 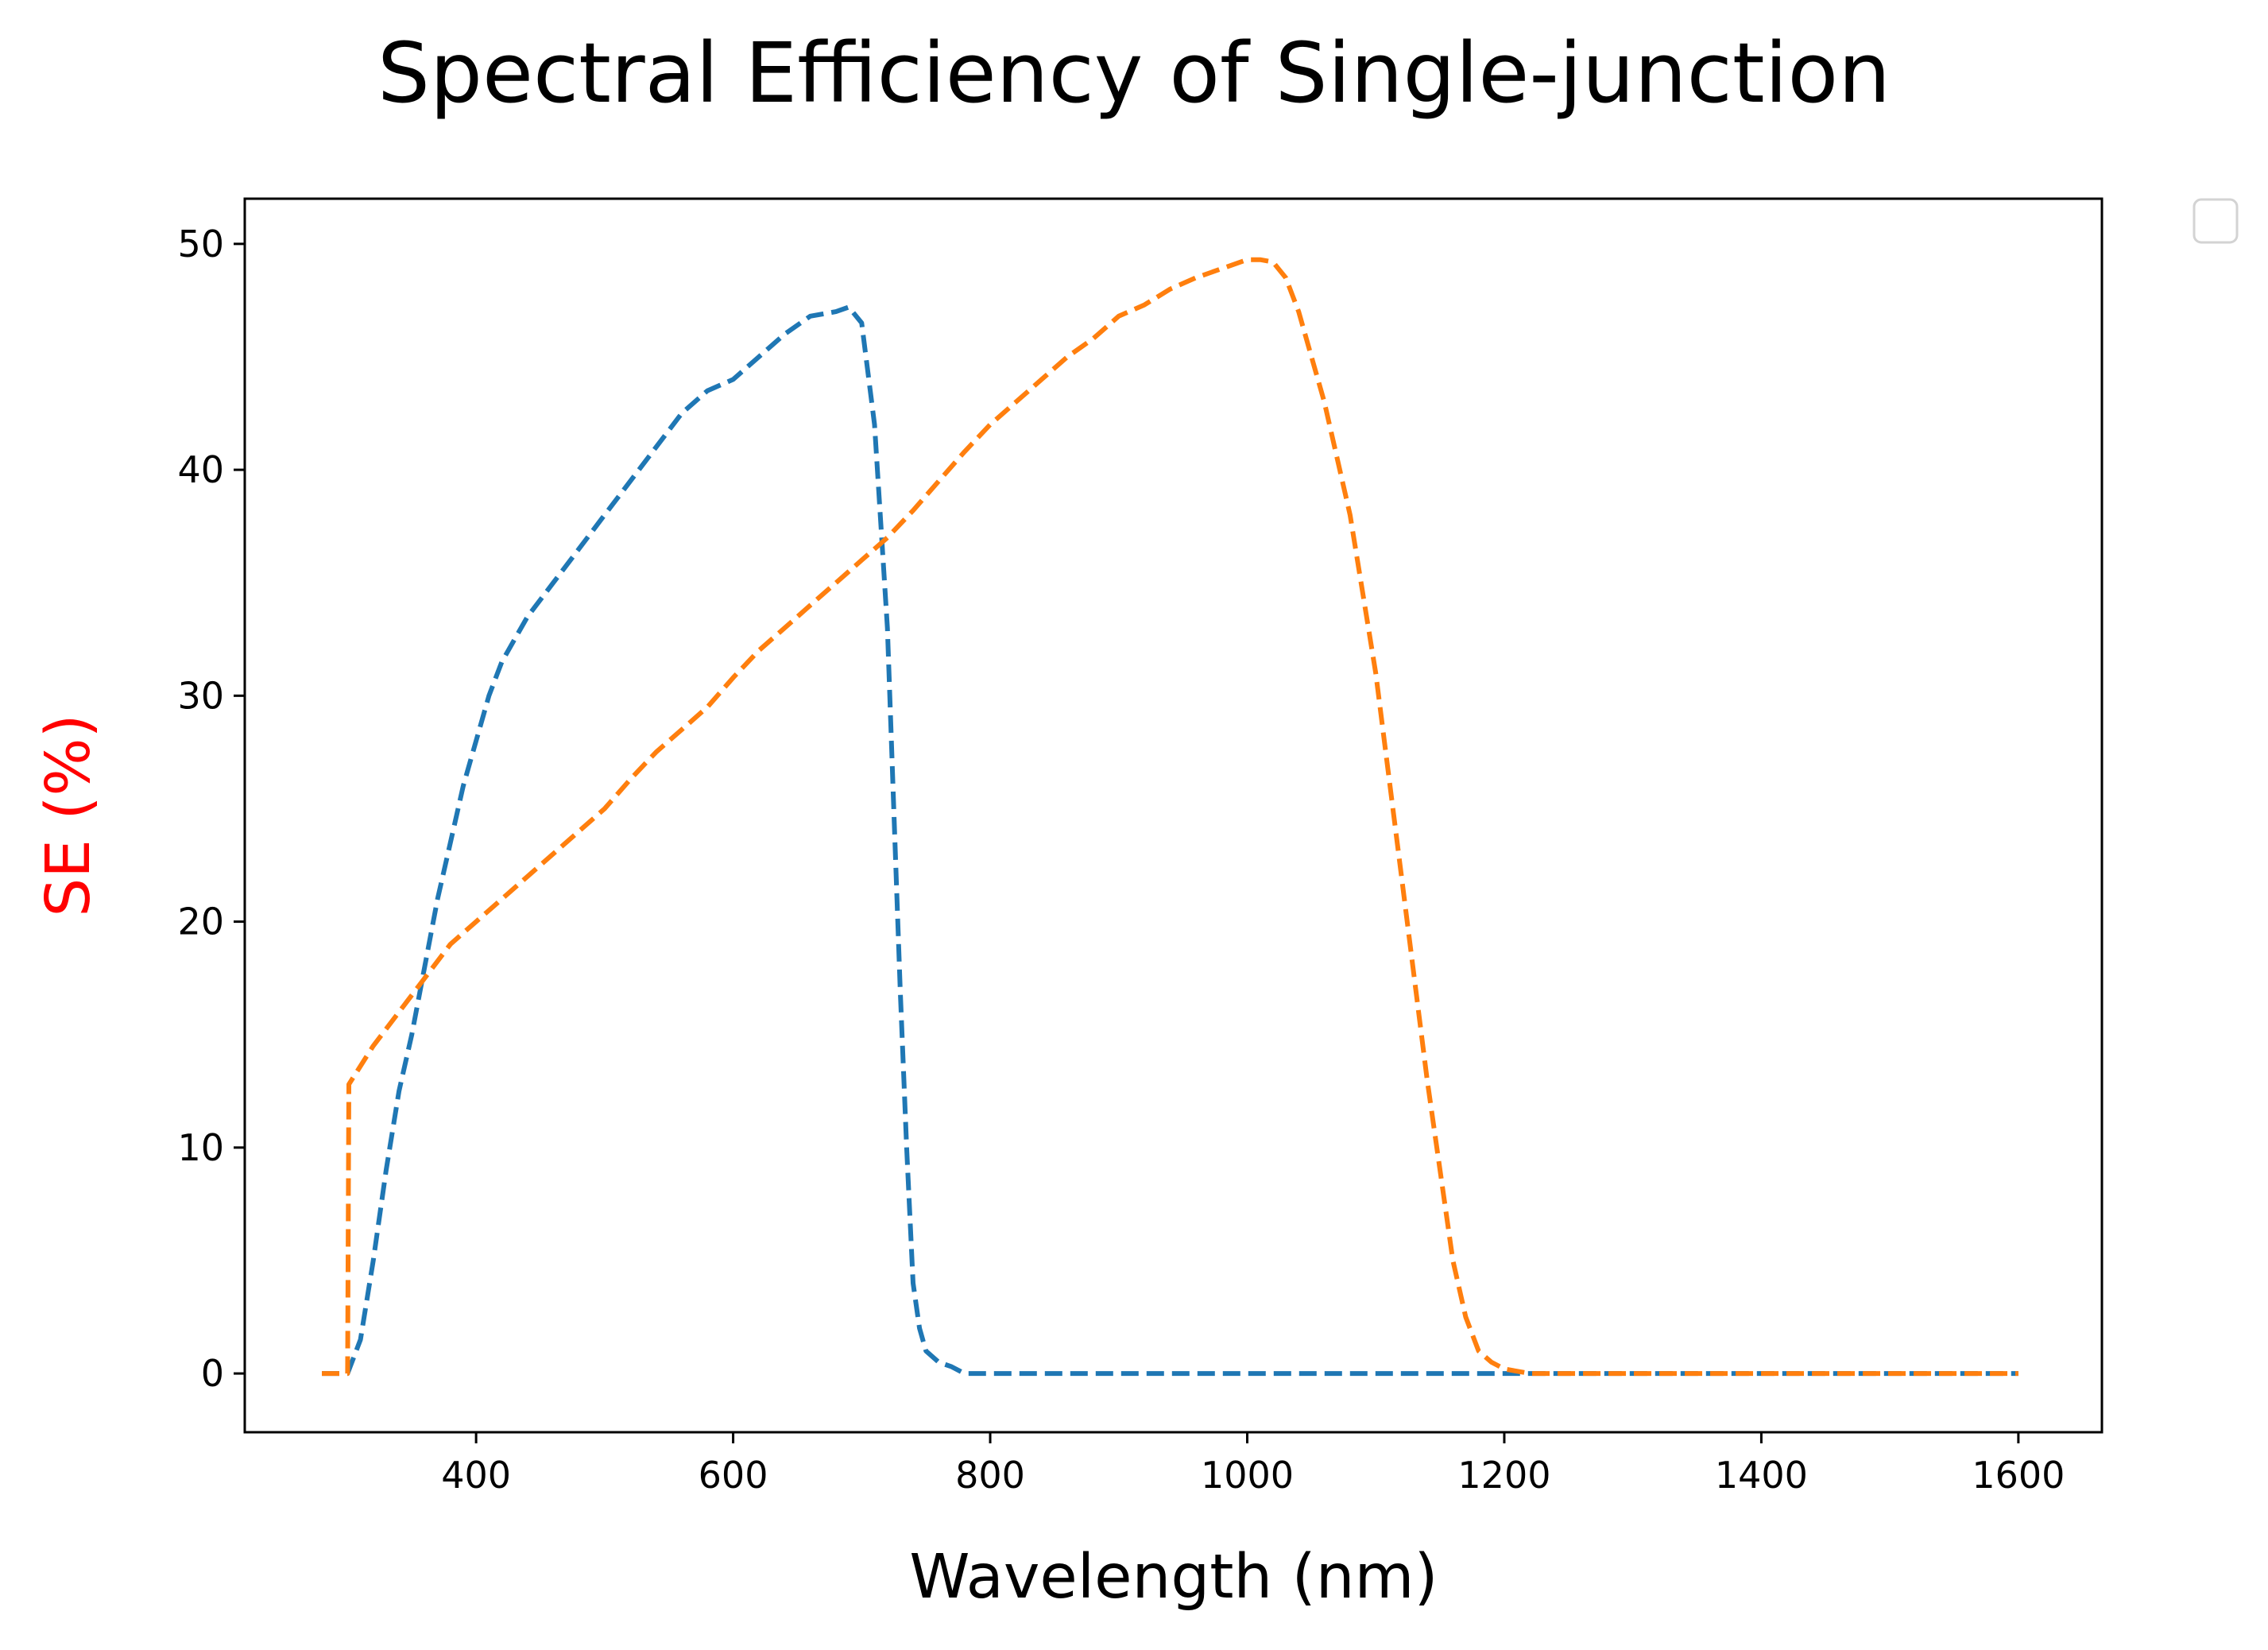 I want to click on y-tick-label: 0, so click(x=213, y=1374).